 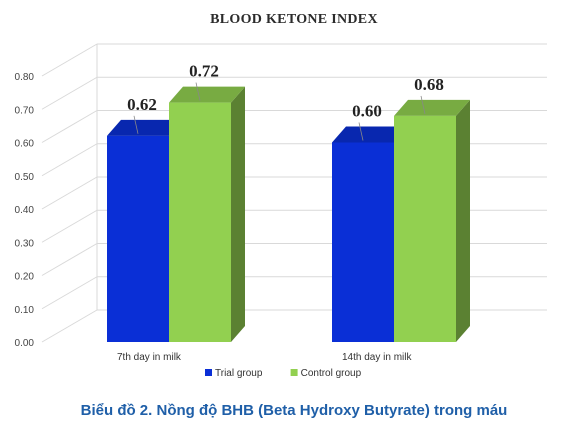 What do you see at coordinates (294, 19) in the screenshot?
I see `chart-title: BLOOD KETONE INDEX` at bounding box center [294, 19].